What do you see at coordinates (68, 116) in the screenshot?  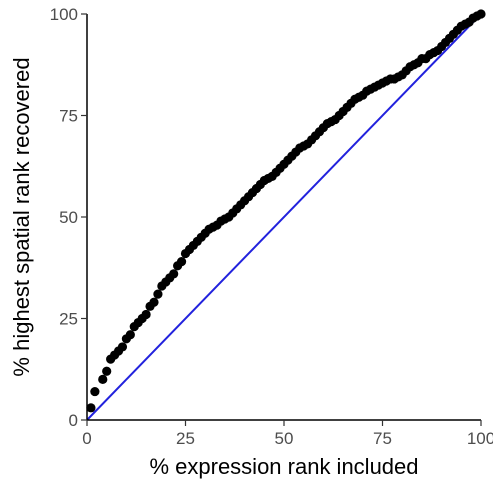 I see `y-tick-label: 75` at bounding box center [68, 116].